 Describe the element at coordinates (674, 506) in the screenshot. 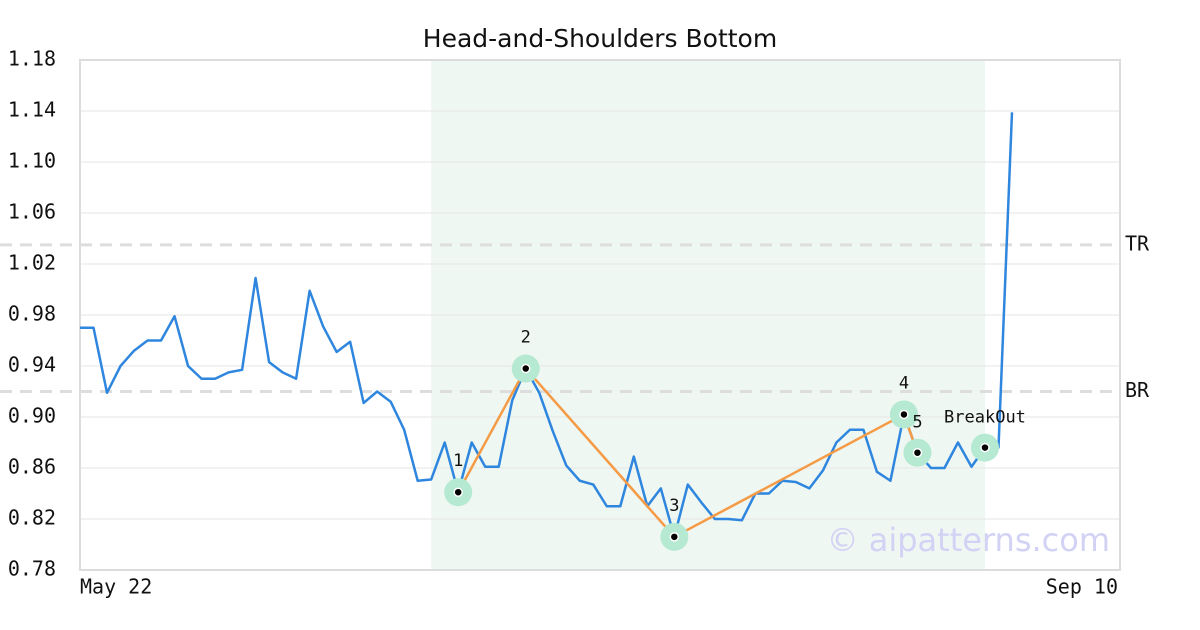

I see `pattern-label: 3` at that location.